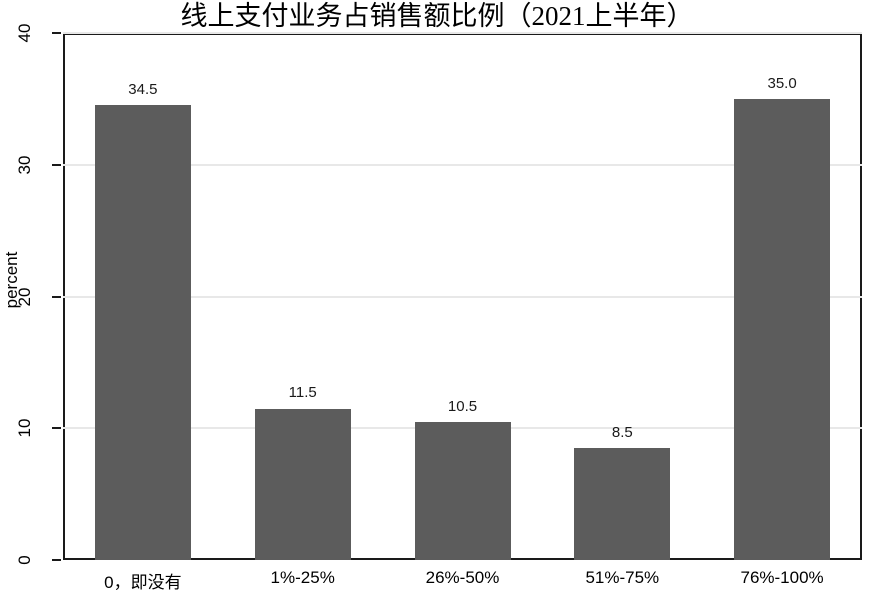 The height and width of the screenshot is (593, 874). Describe the element at coordinates (462, 406) in the screenshot. I see `bar-value-label: 10.5` at that location.